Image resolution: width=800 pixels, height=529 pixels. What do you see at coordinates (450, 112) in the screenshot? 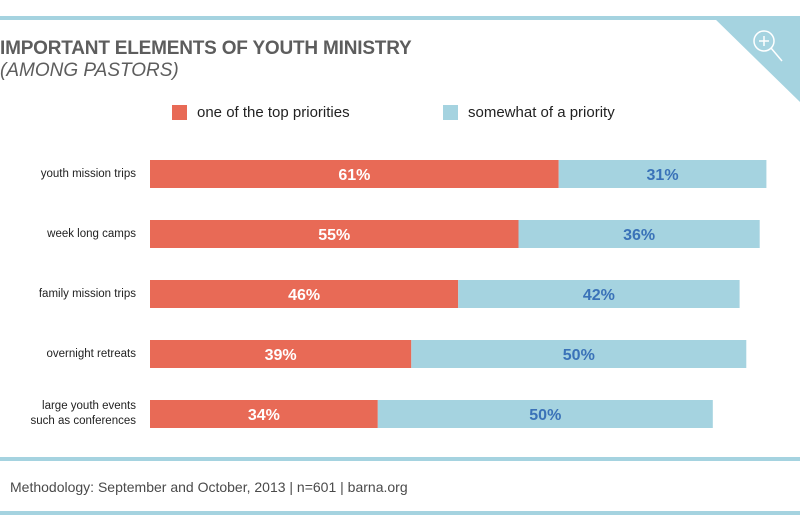
I see `legend-swatch-somewhat` at bounding box center [450, 112].